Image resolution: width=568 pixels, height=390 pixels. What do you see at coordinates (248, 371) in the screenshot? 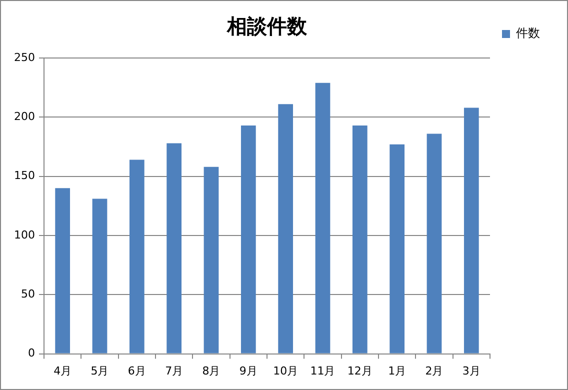
I see `x-tick-label: 9月` at bounding box center [248, 371].